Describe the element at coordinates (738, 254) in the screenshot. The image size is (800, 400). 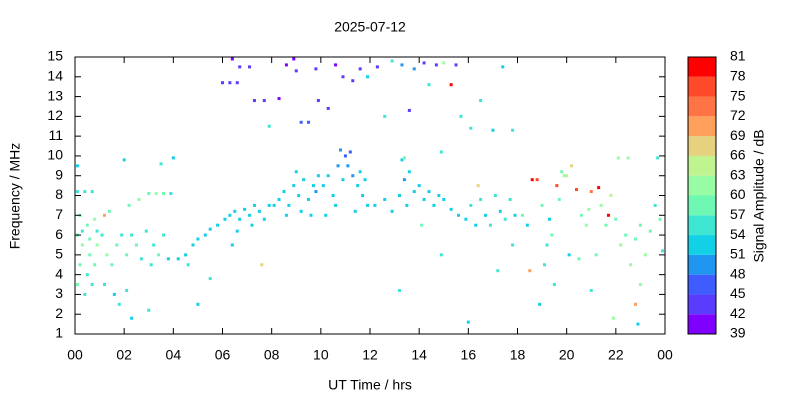
I see `colorbar-tick-label: 51` at that location.